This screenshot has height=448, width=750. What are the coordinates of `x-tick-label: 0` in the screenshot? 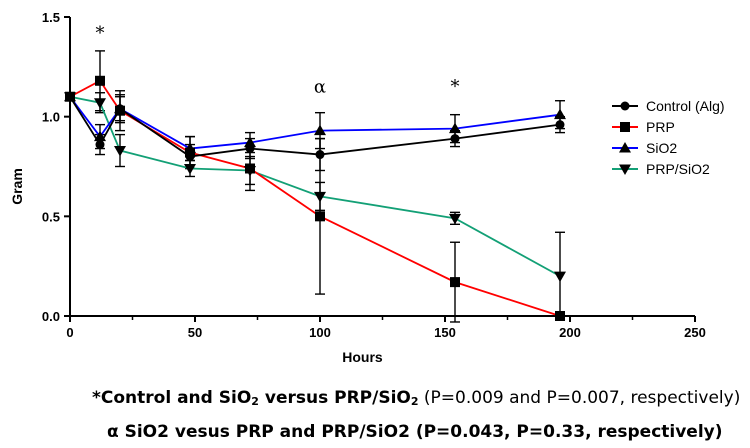 It's located at (69, 332).